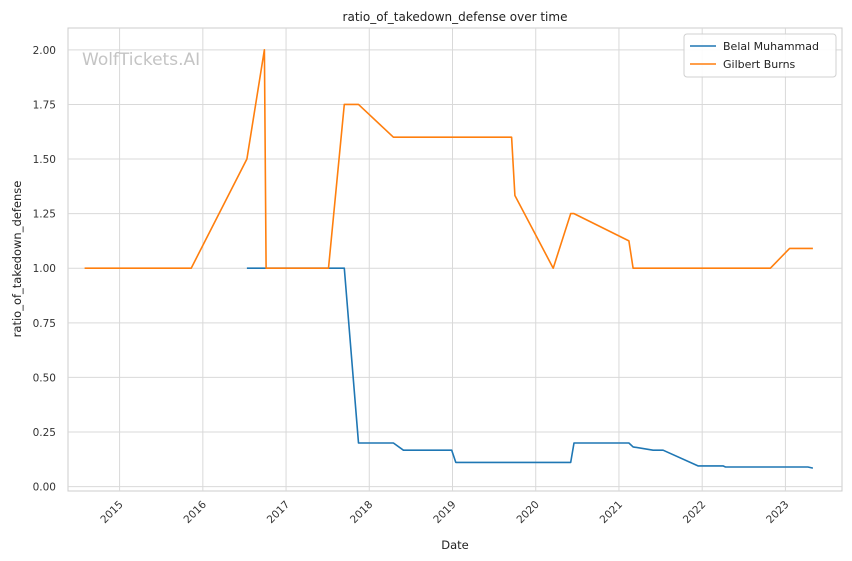 Image resolution: width=852 pixels, height=561 pixels. I want to click on x-tick-label: 2018, so click(361, 512).